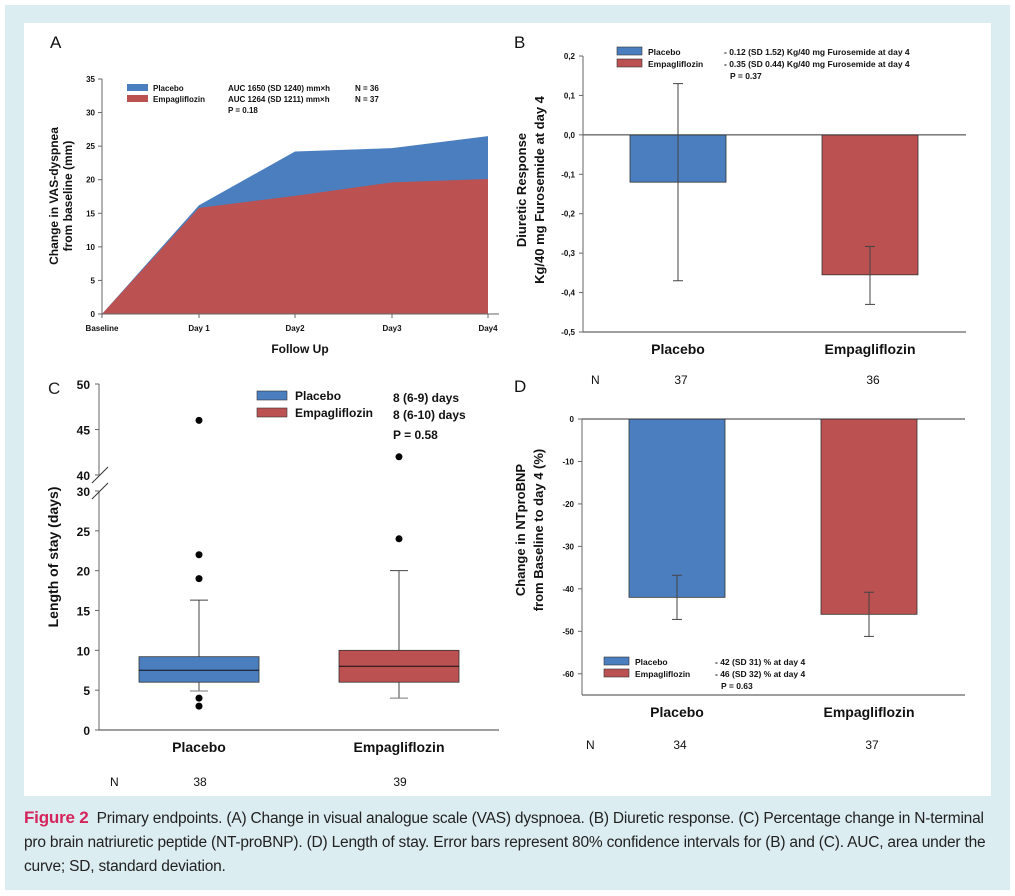 This screenshot has height=896, width=1015. What do you see at coordinates (539, 189) in the screenshot?
I see `y-axis-title: Kg/40 mg Furosemide at day 4` at bounding box center [539, 189].